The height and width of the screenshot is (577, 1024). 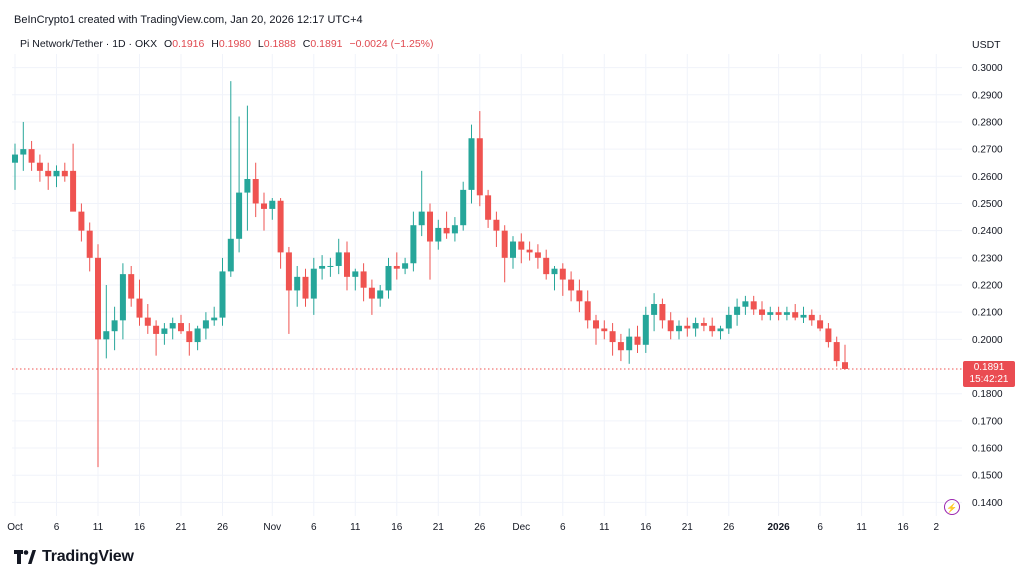 What do you see at coordinates (987, 340) in the screenshot?
I see `price-tick-label: 0.2000` at bounding box center [987, 340].